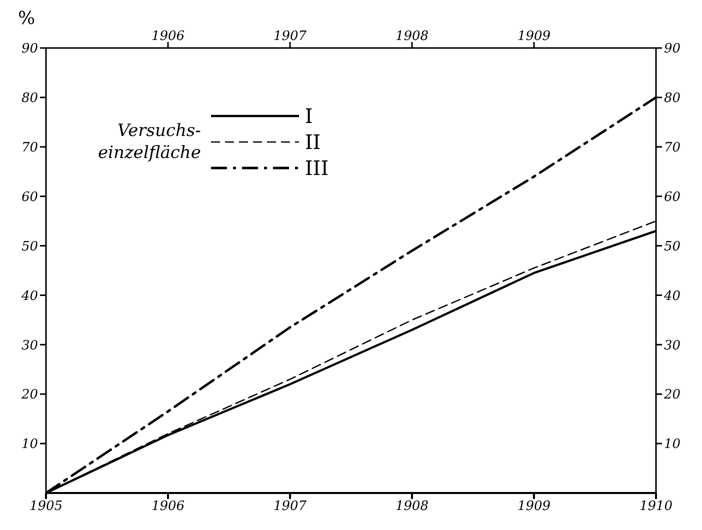 Image resolution: width=702 pixels, height=530 pixels. Describe the element at coordinates (149, 142) in the screenshot. I see `legend-title: Versuchs- einzelfläche` at that location.